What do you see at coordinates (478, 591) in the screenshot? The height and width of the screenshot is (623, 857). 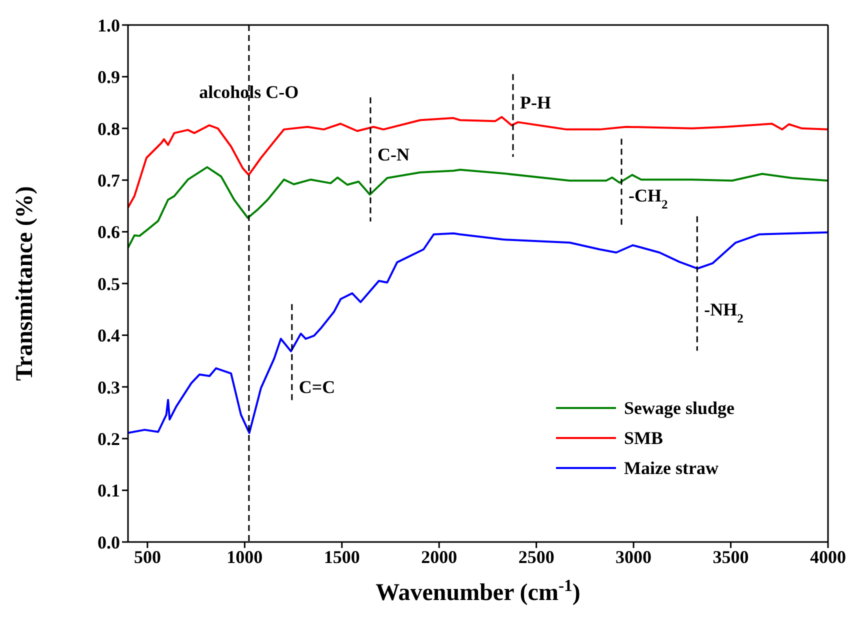 I see `x-axis-title: Wavenumber (cm$^{-1}$)` at bounding box center [478, 591].